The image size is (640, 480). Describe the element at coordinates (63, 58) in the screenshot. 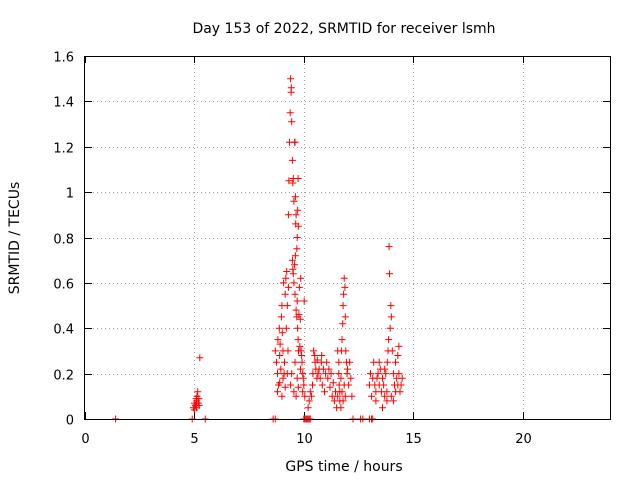

I see `y-tick-label: 1.6` at that location.